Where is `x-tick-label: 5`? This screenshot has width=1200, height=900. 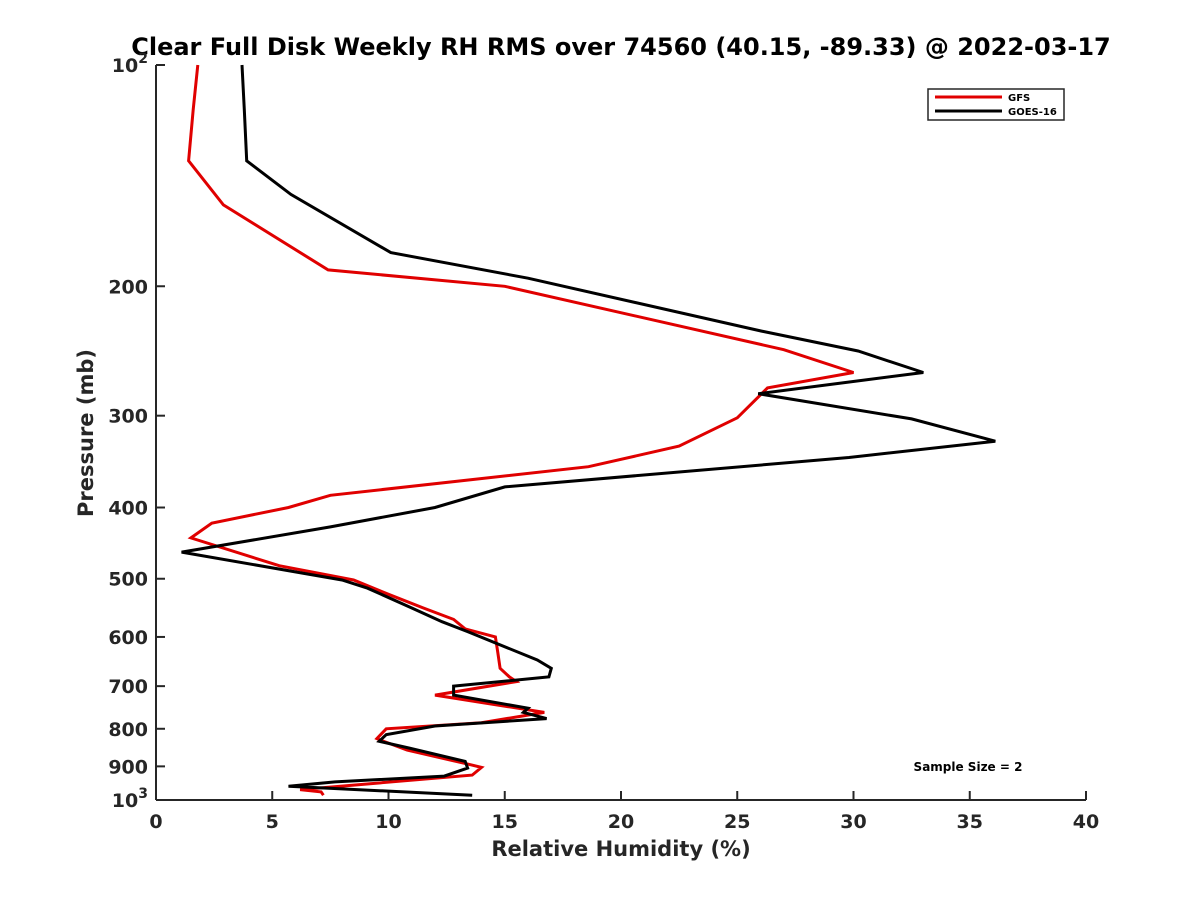
x-tick-label: 5 is located at coordinates (272, 822).